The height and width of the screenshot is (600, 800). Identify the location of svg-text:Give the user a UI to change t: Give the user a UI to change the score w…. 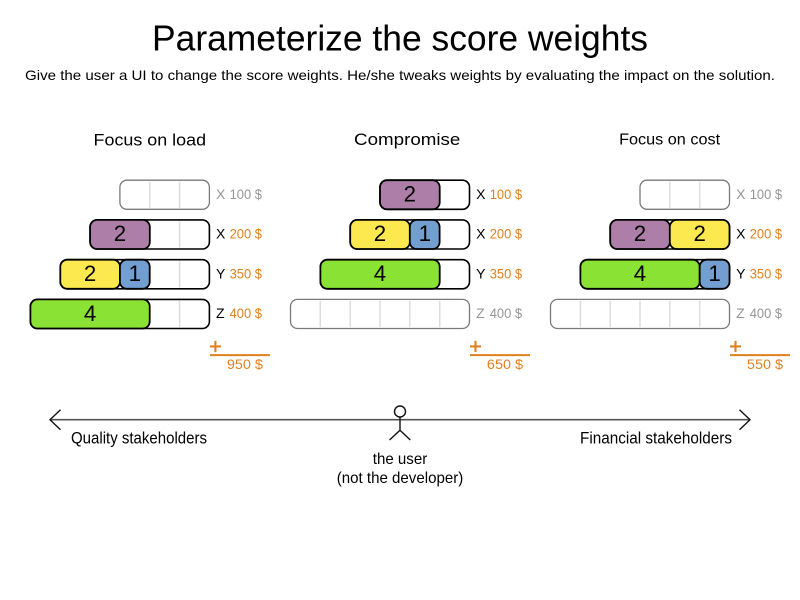
(400, 75).